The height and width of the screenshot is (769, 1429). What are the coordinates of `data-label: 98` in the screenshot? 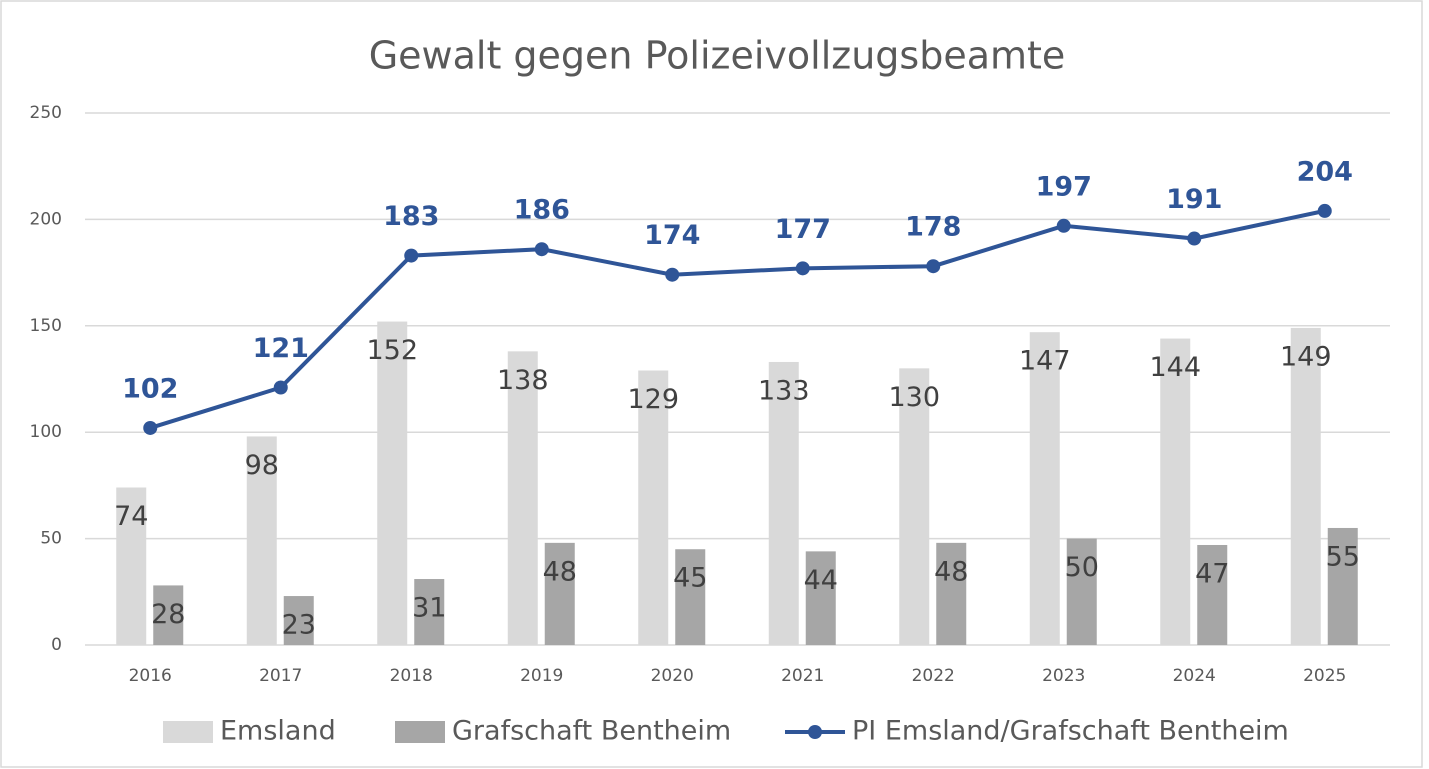 It's located at (262, 465).